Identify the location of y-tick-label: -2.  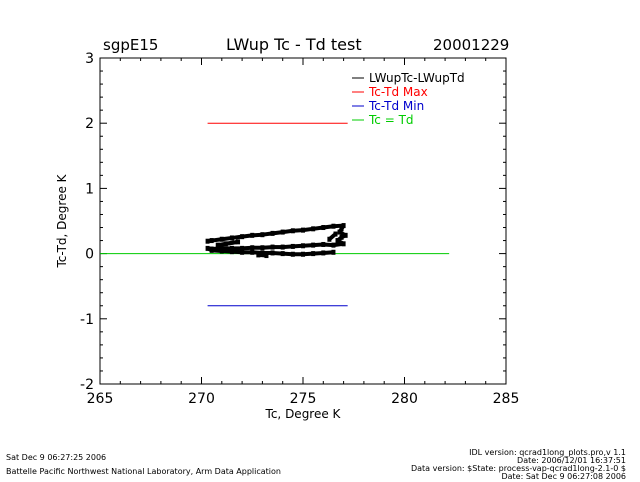
(87, 385).